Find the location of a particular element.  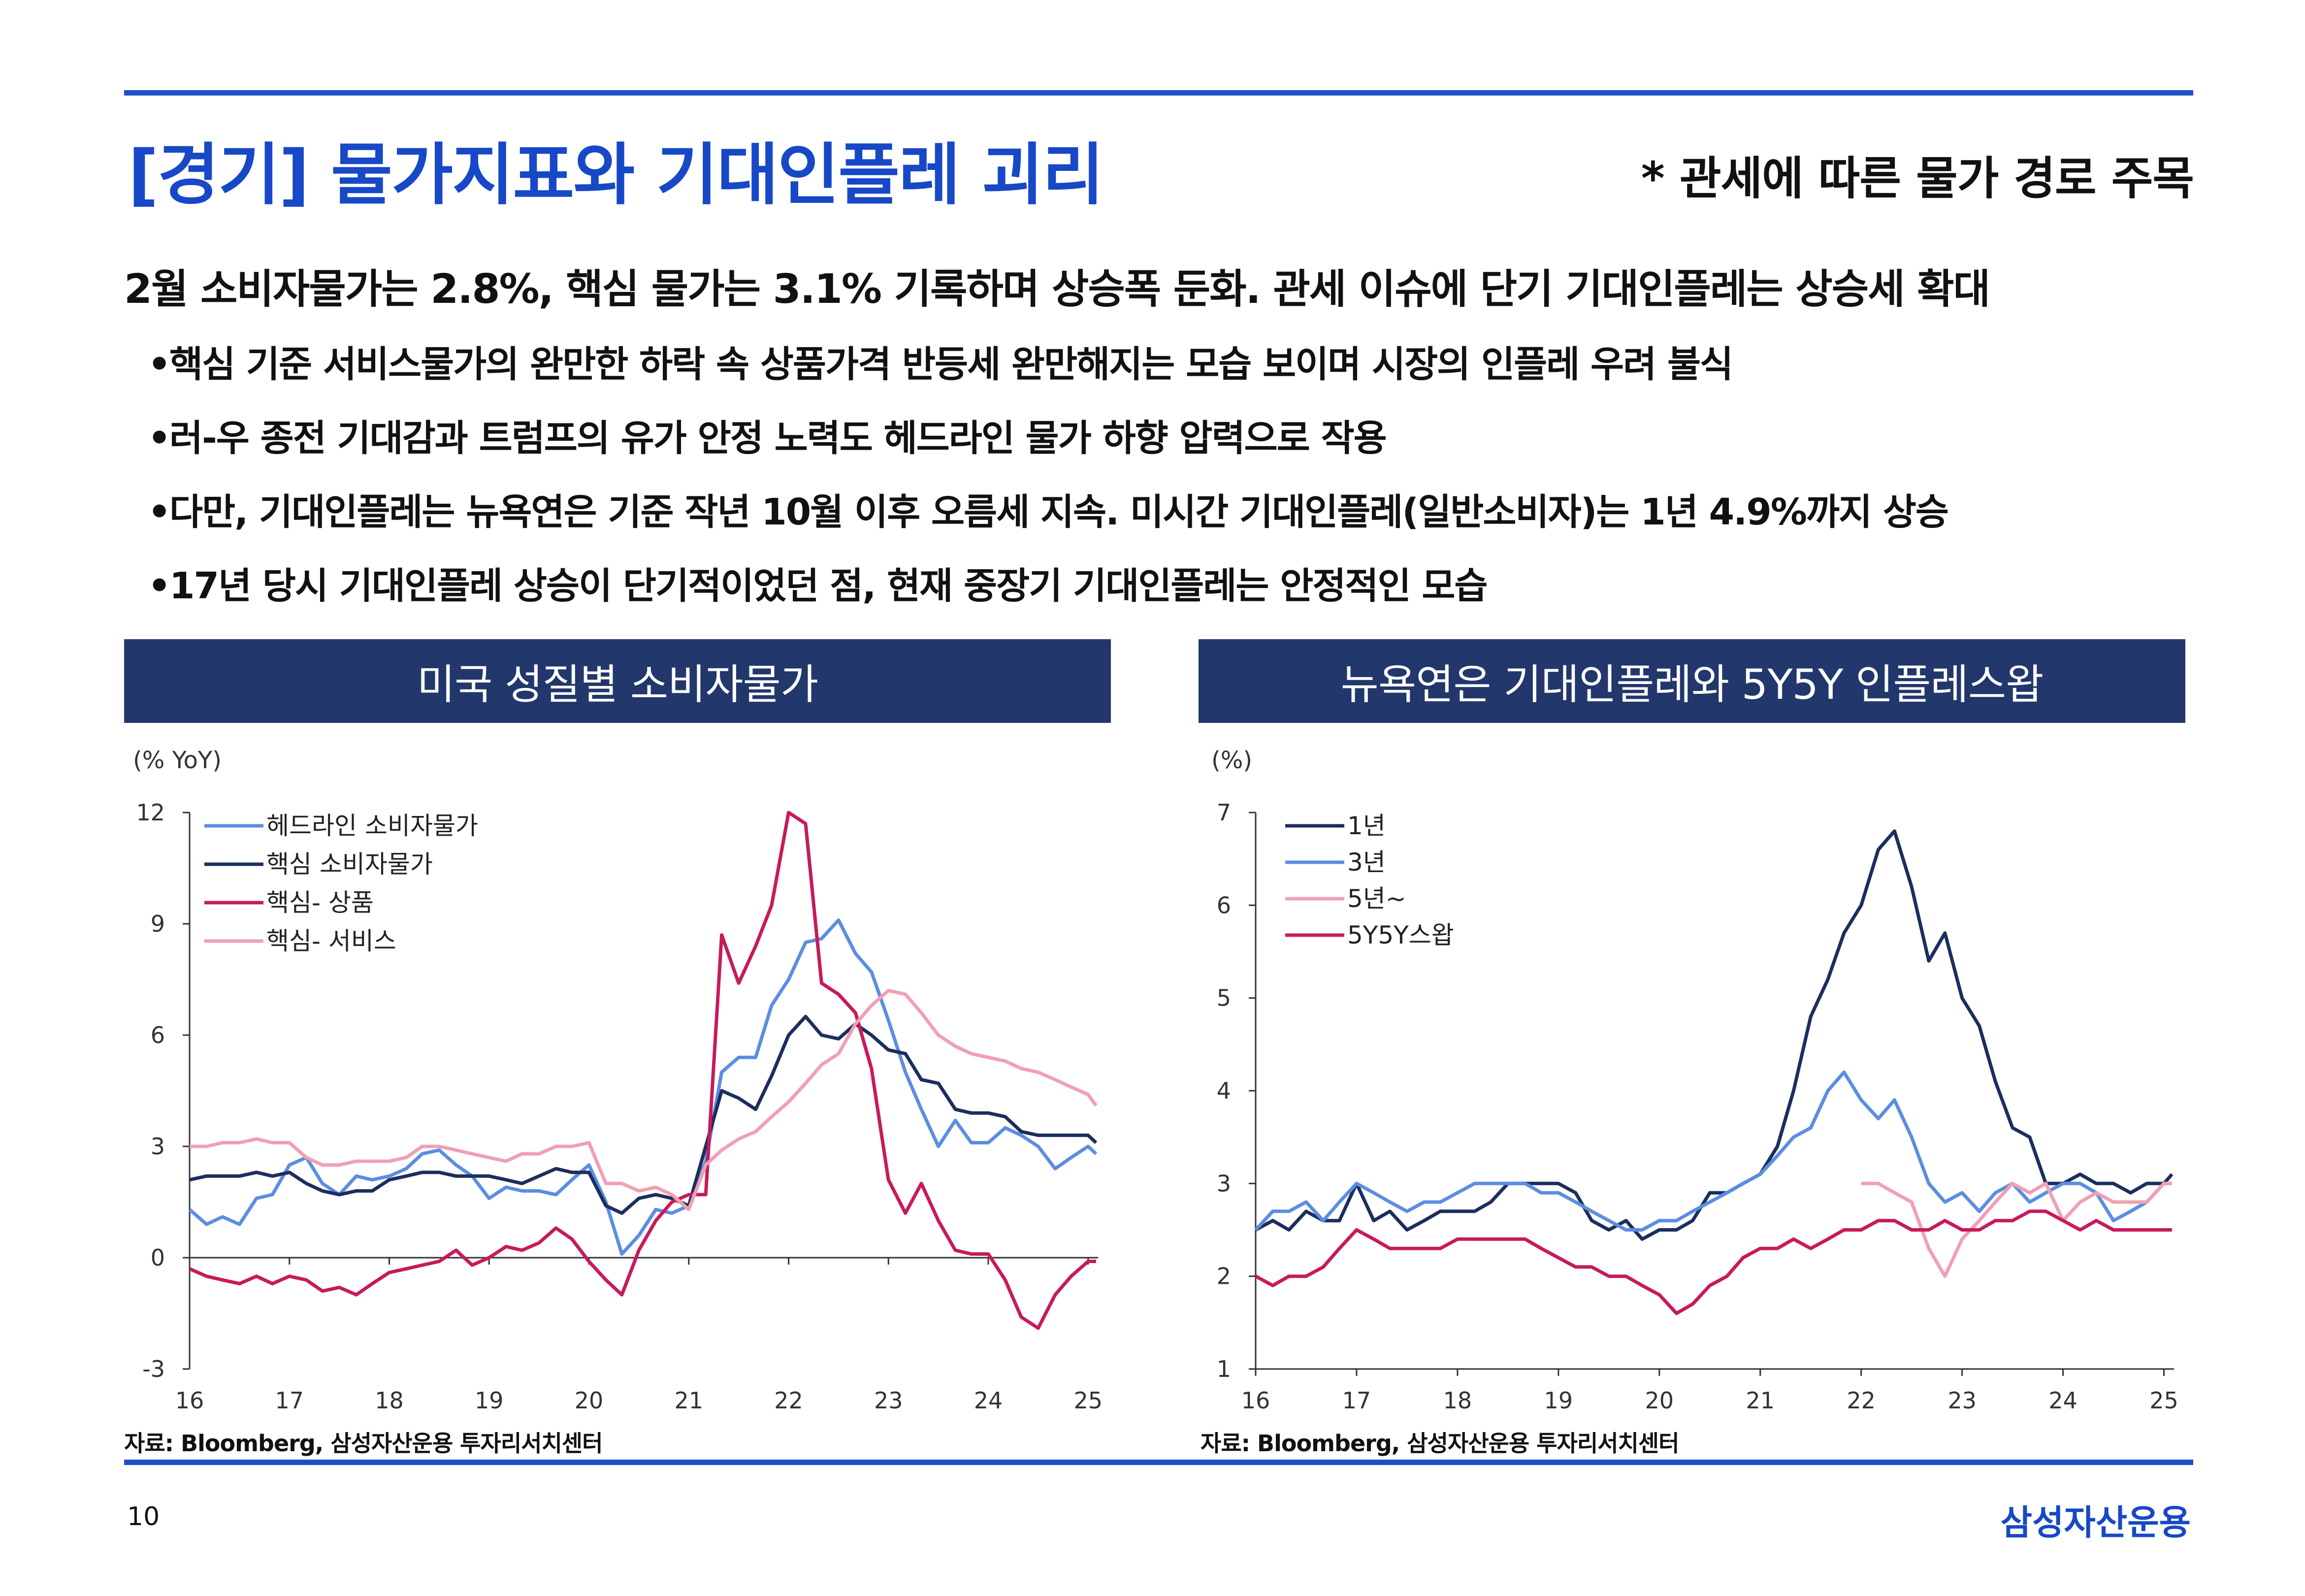

brand-logo-text: 삼성자산운용 is located at coordinates (2095, 1522).